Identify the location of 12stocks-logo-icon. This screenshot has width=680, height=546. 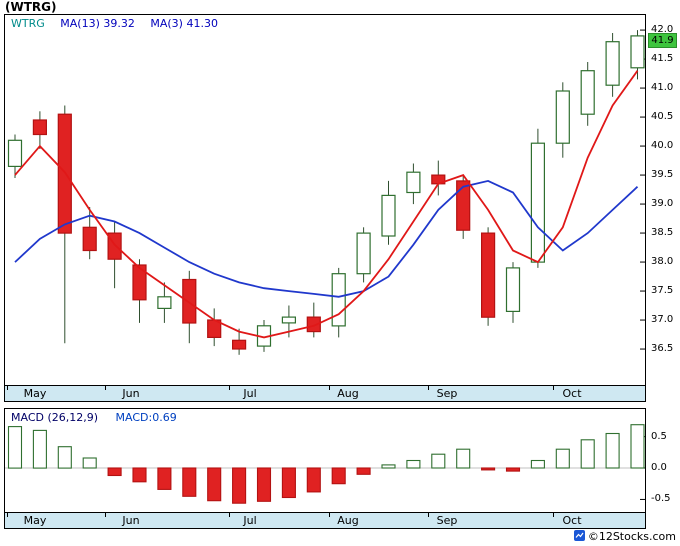
(579, 535).